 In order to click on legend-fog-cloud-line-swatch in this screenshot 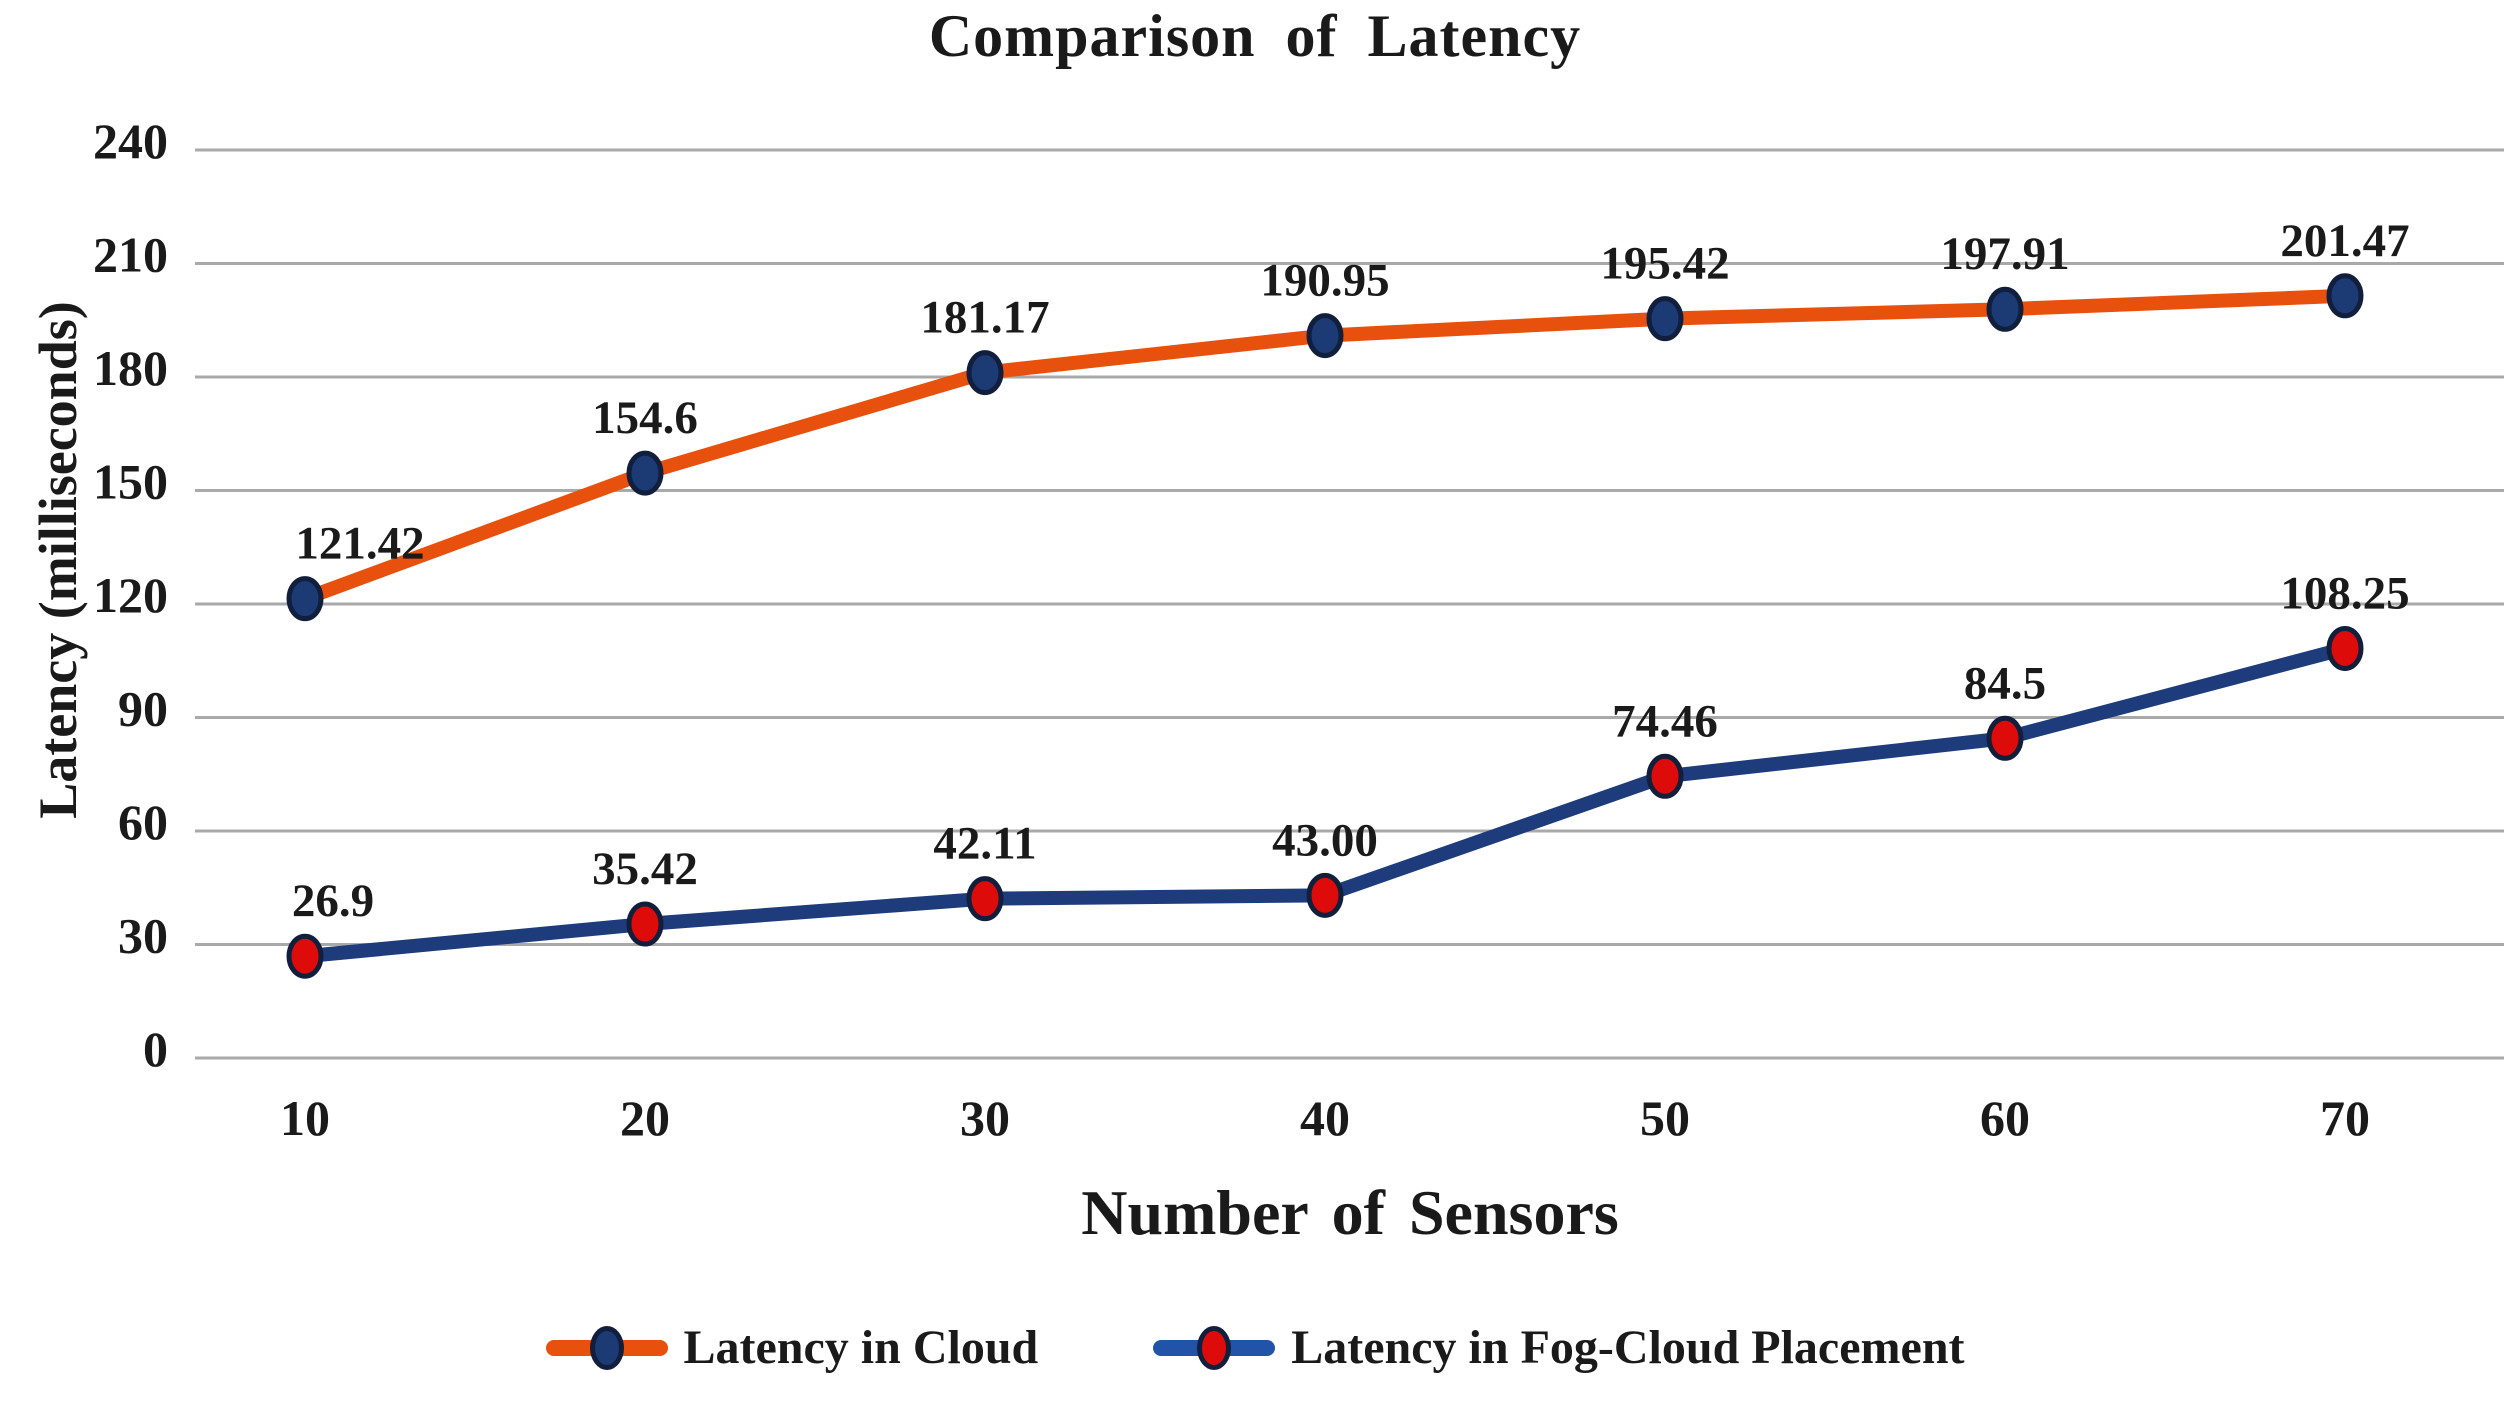, I will do `click(1214, 1347)`.